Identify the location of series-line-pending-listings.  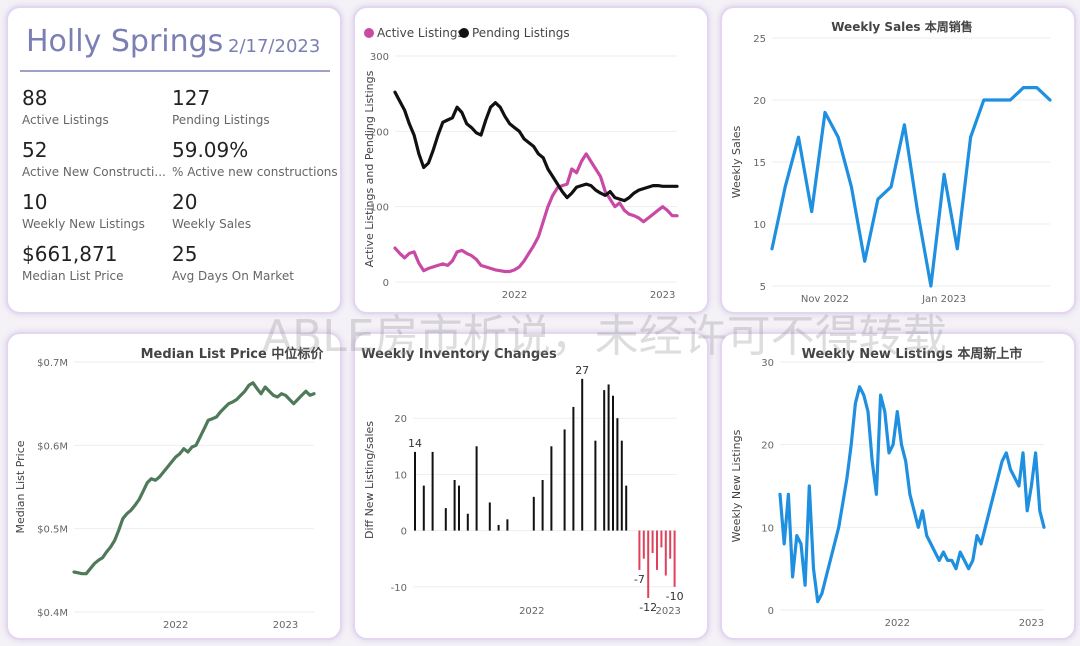
(536, 146).